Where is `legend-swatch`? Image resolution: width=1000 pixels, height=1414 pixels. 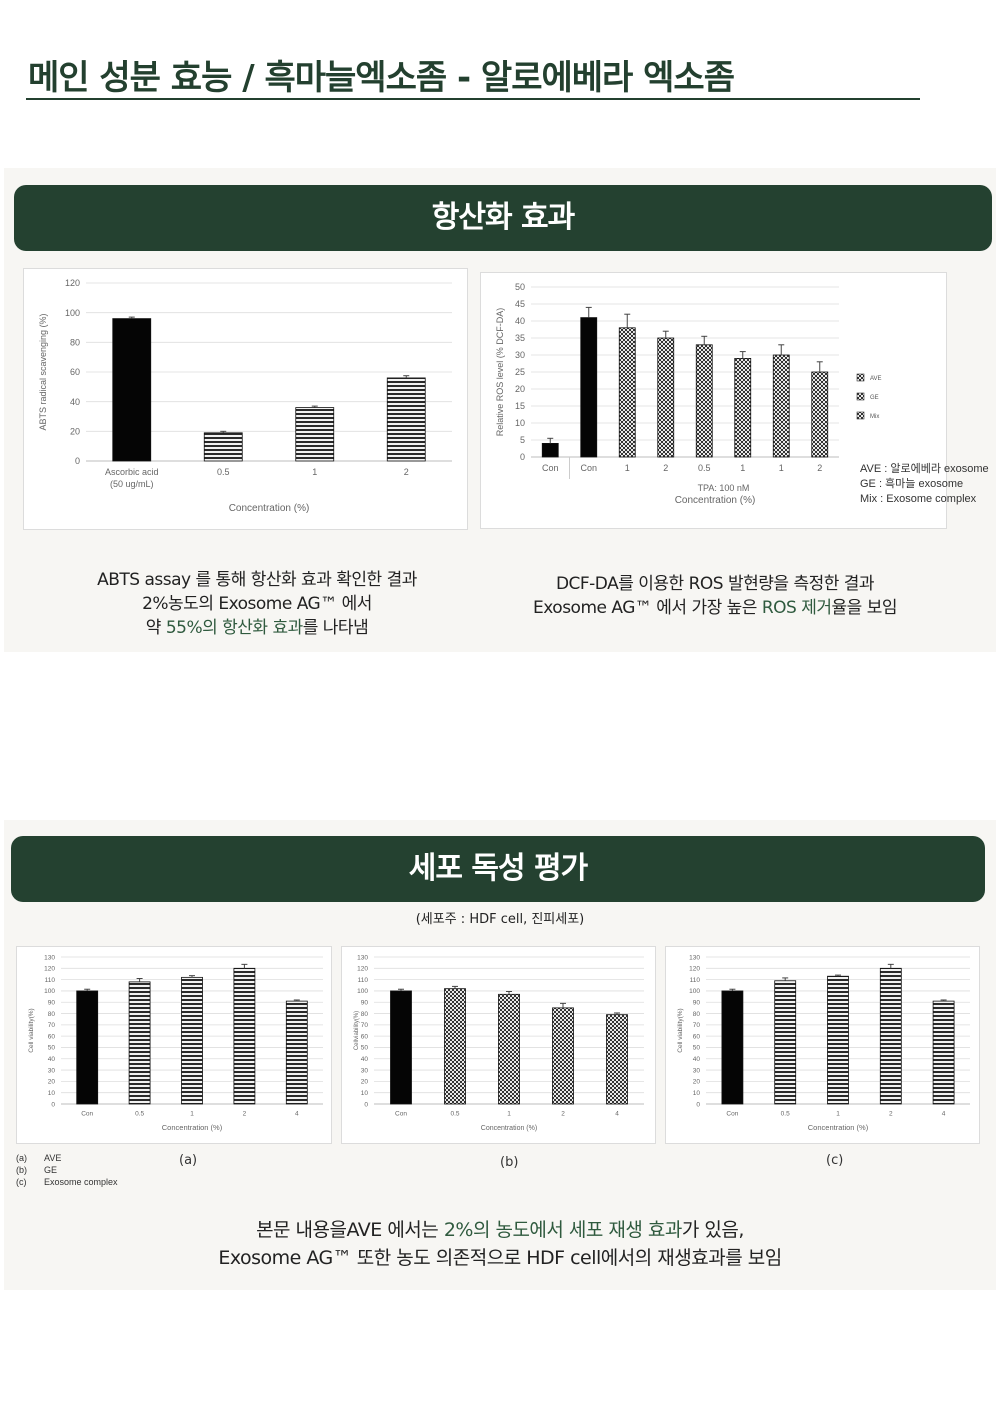 legend-swatch is located at coordinates (860, 377).